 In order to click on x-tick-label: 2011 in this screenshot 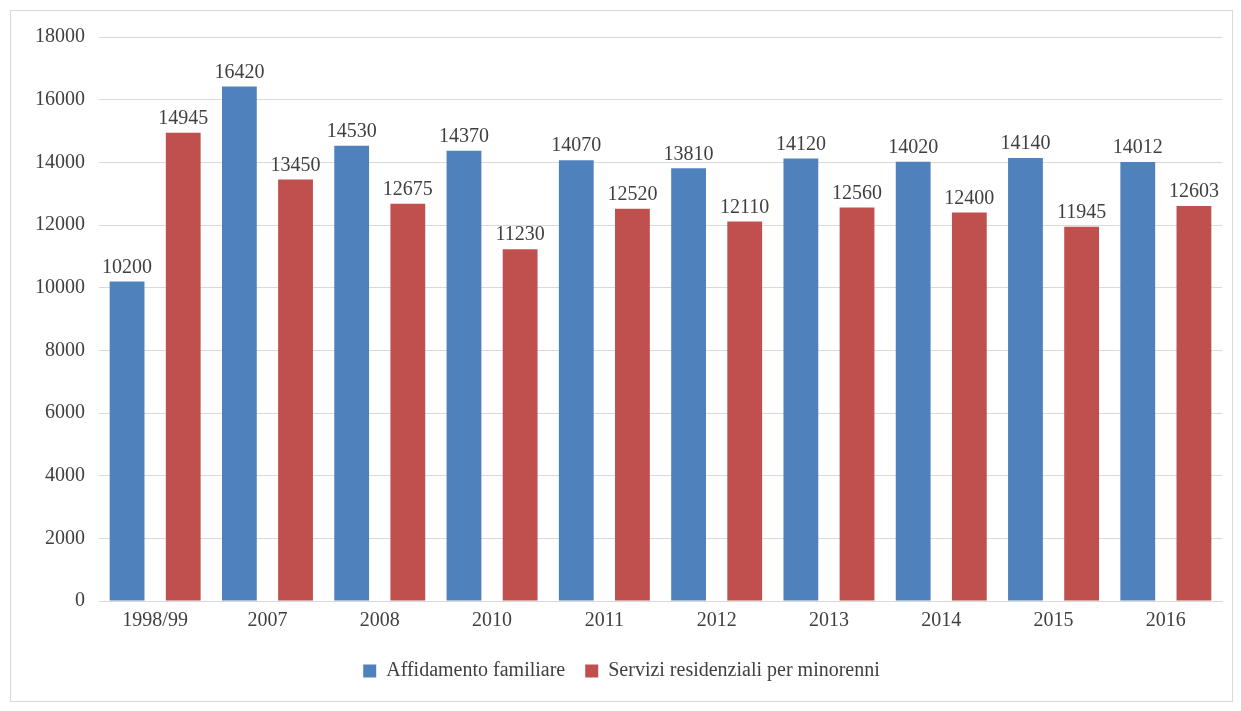, I will do `click(604, 619)`.